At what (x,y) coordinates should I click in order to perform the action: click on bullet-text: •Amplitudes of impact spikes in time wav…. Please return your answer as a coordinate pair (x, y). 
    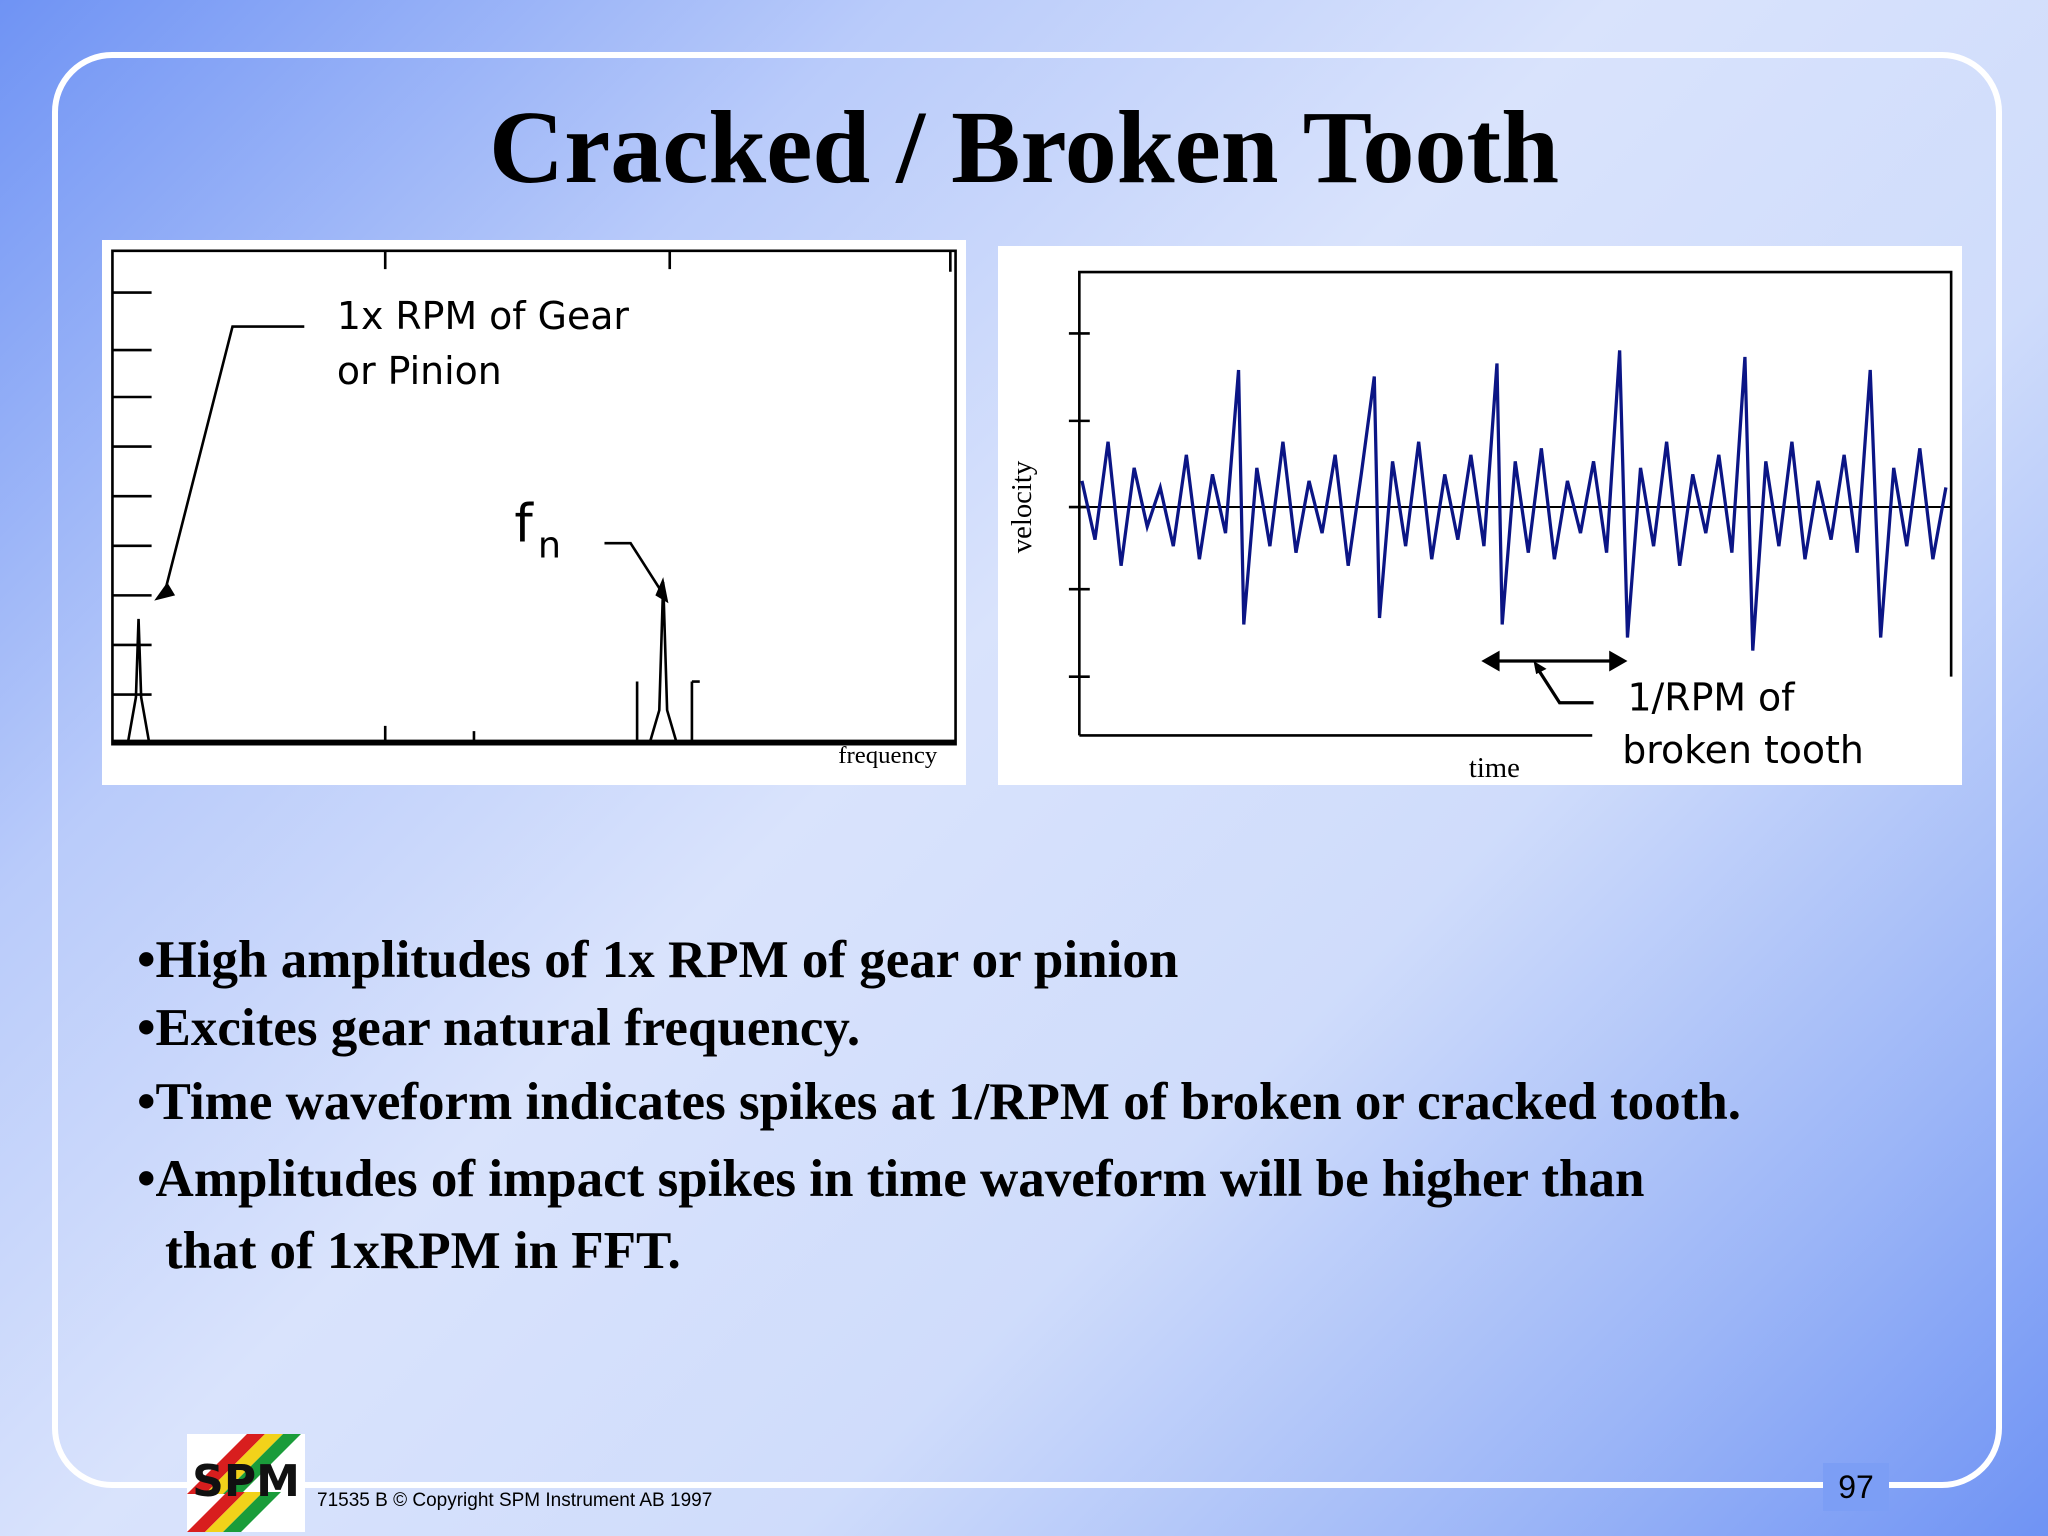
    Looking at the image, I should click on (891, 1179).